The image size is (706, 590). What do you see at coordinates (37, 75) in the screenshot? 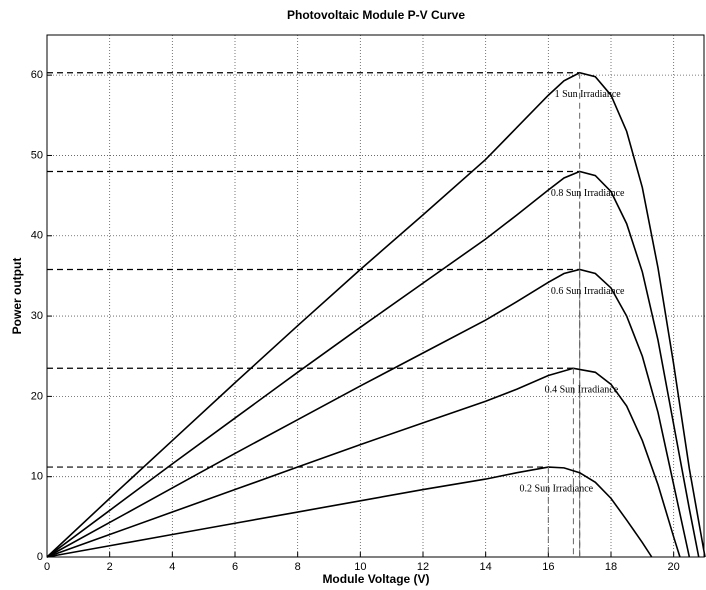
I see `y-tick-label: 60` at bounding box center [37, 75].